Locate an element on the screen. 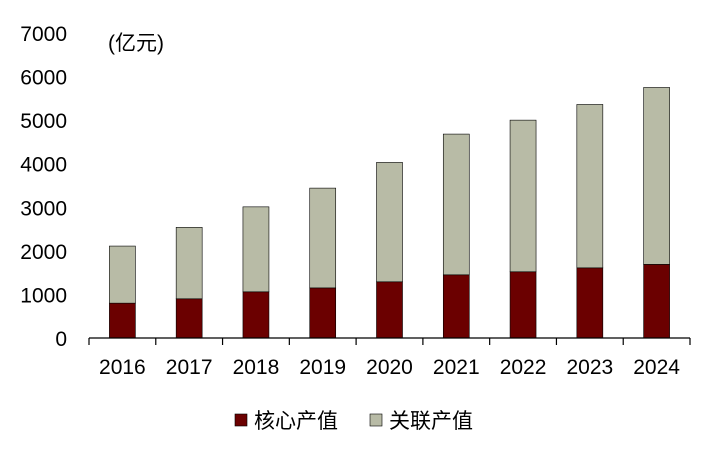 Image resolution: width=710 pixels, height=452 pixels. legend: 核心产值 关联产值 is located at coordinates (353, 421).